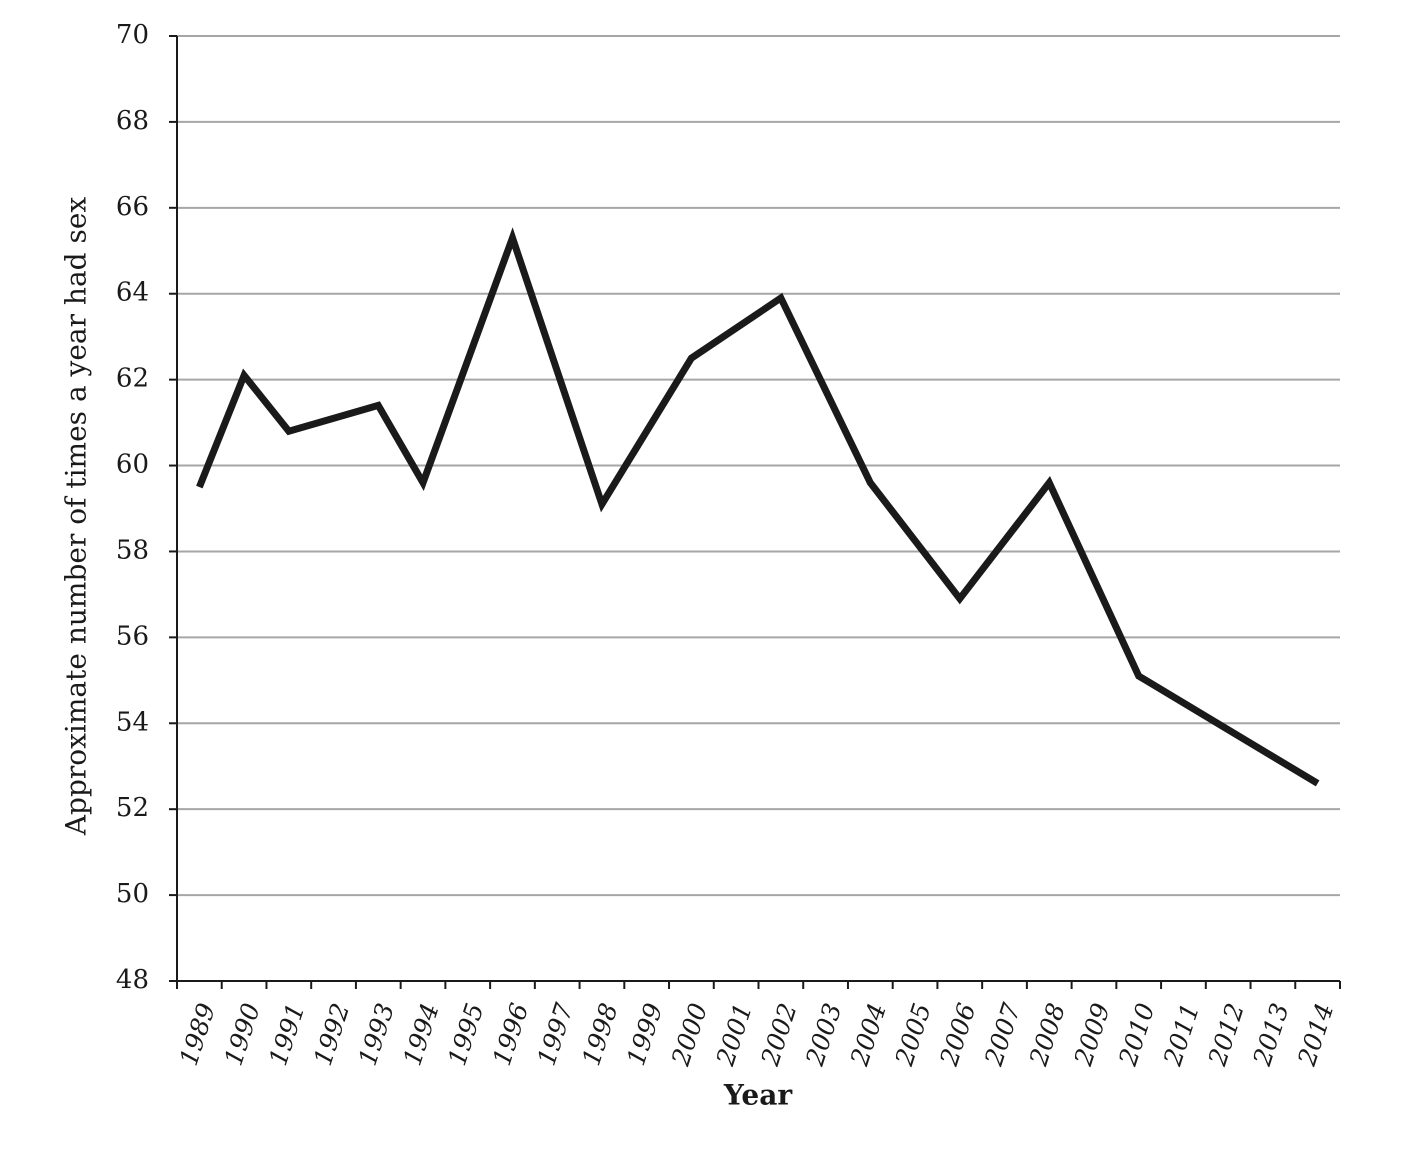  I want to click on y-tick-label: 64, so click(132, 293).